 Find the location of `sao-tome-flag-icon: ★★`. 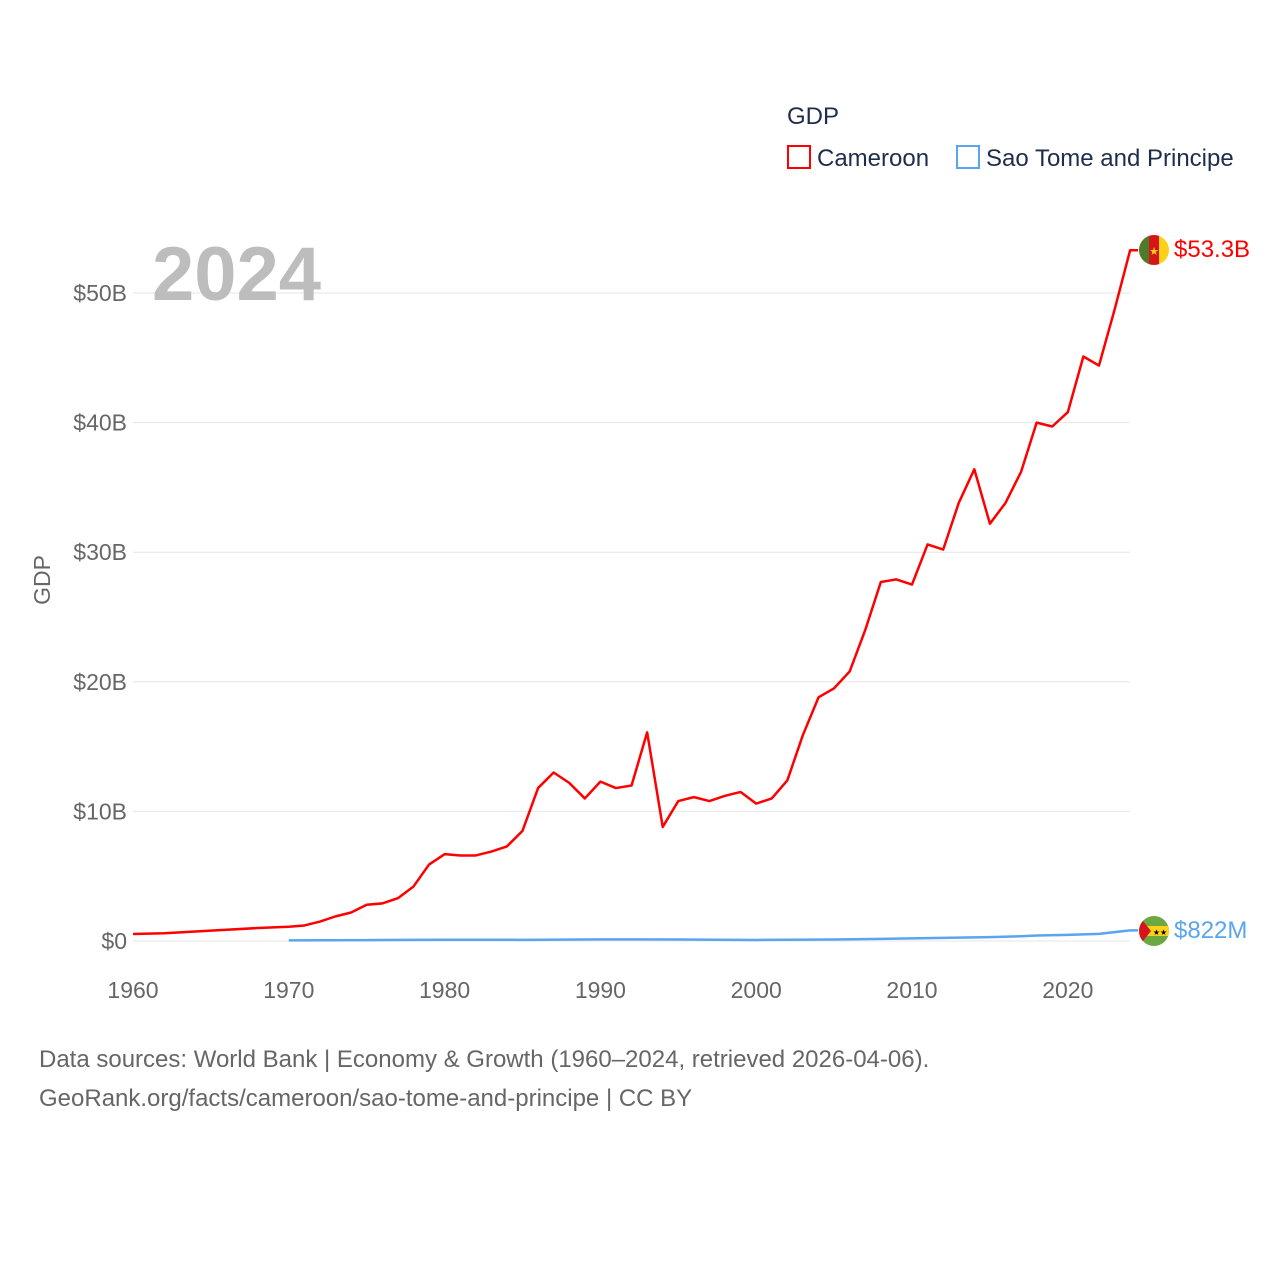

sao-tome-flag-icon: ★★ is located at coordinates (1154, 931).